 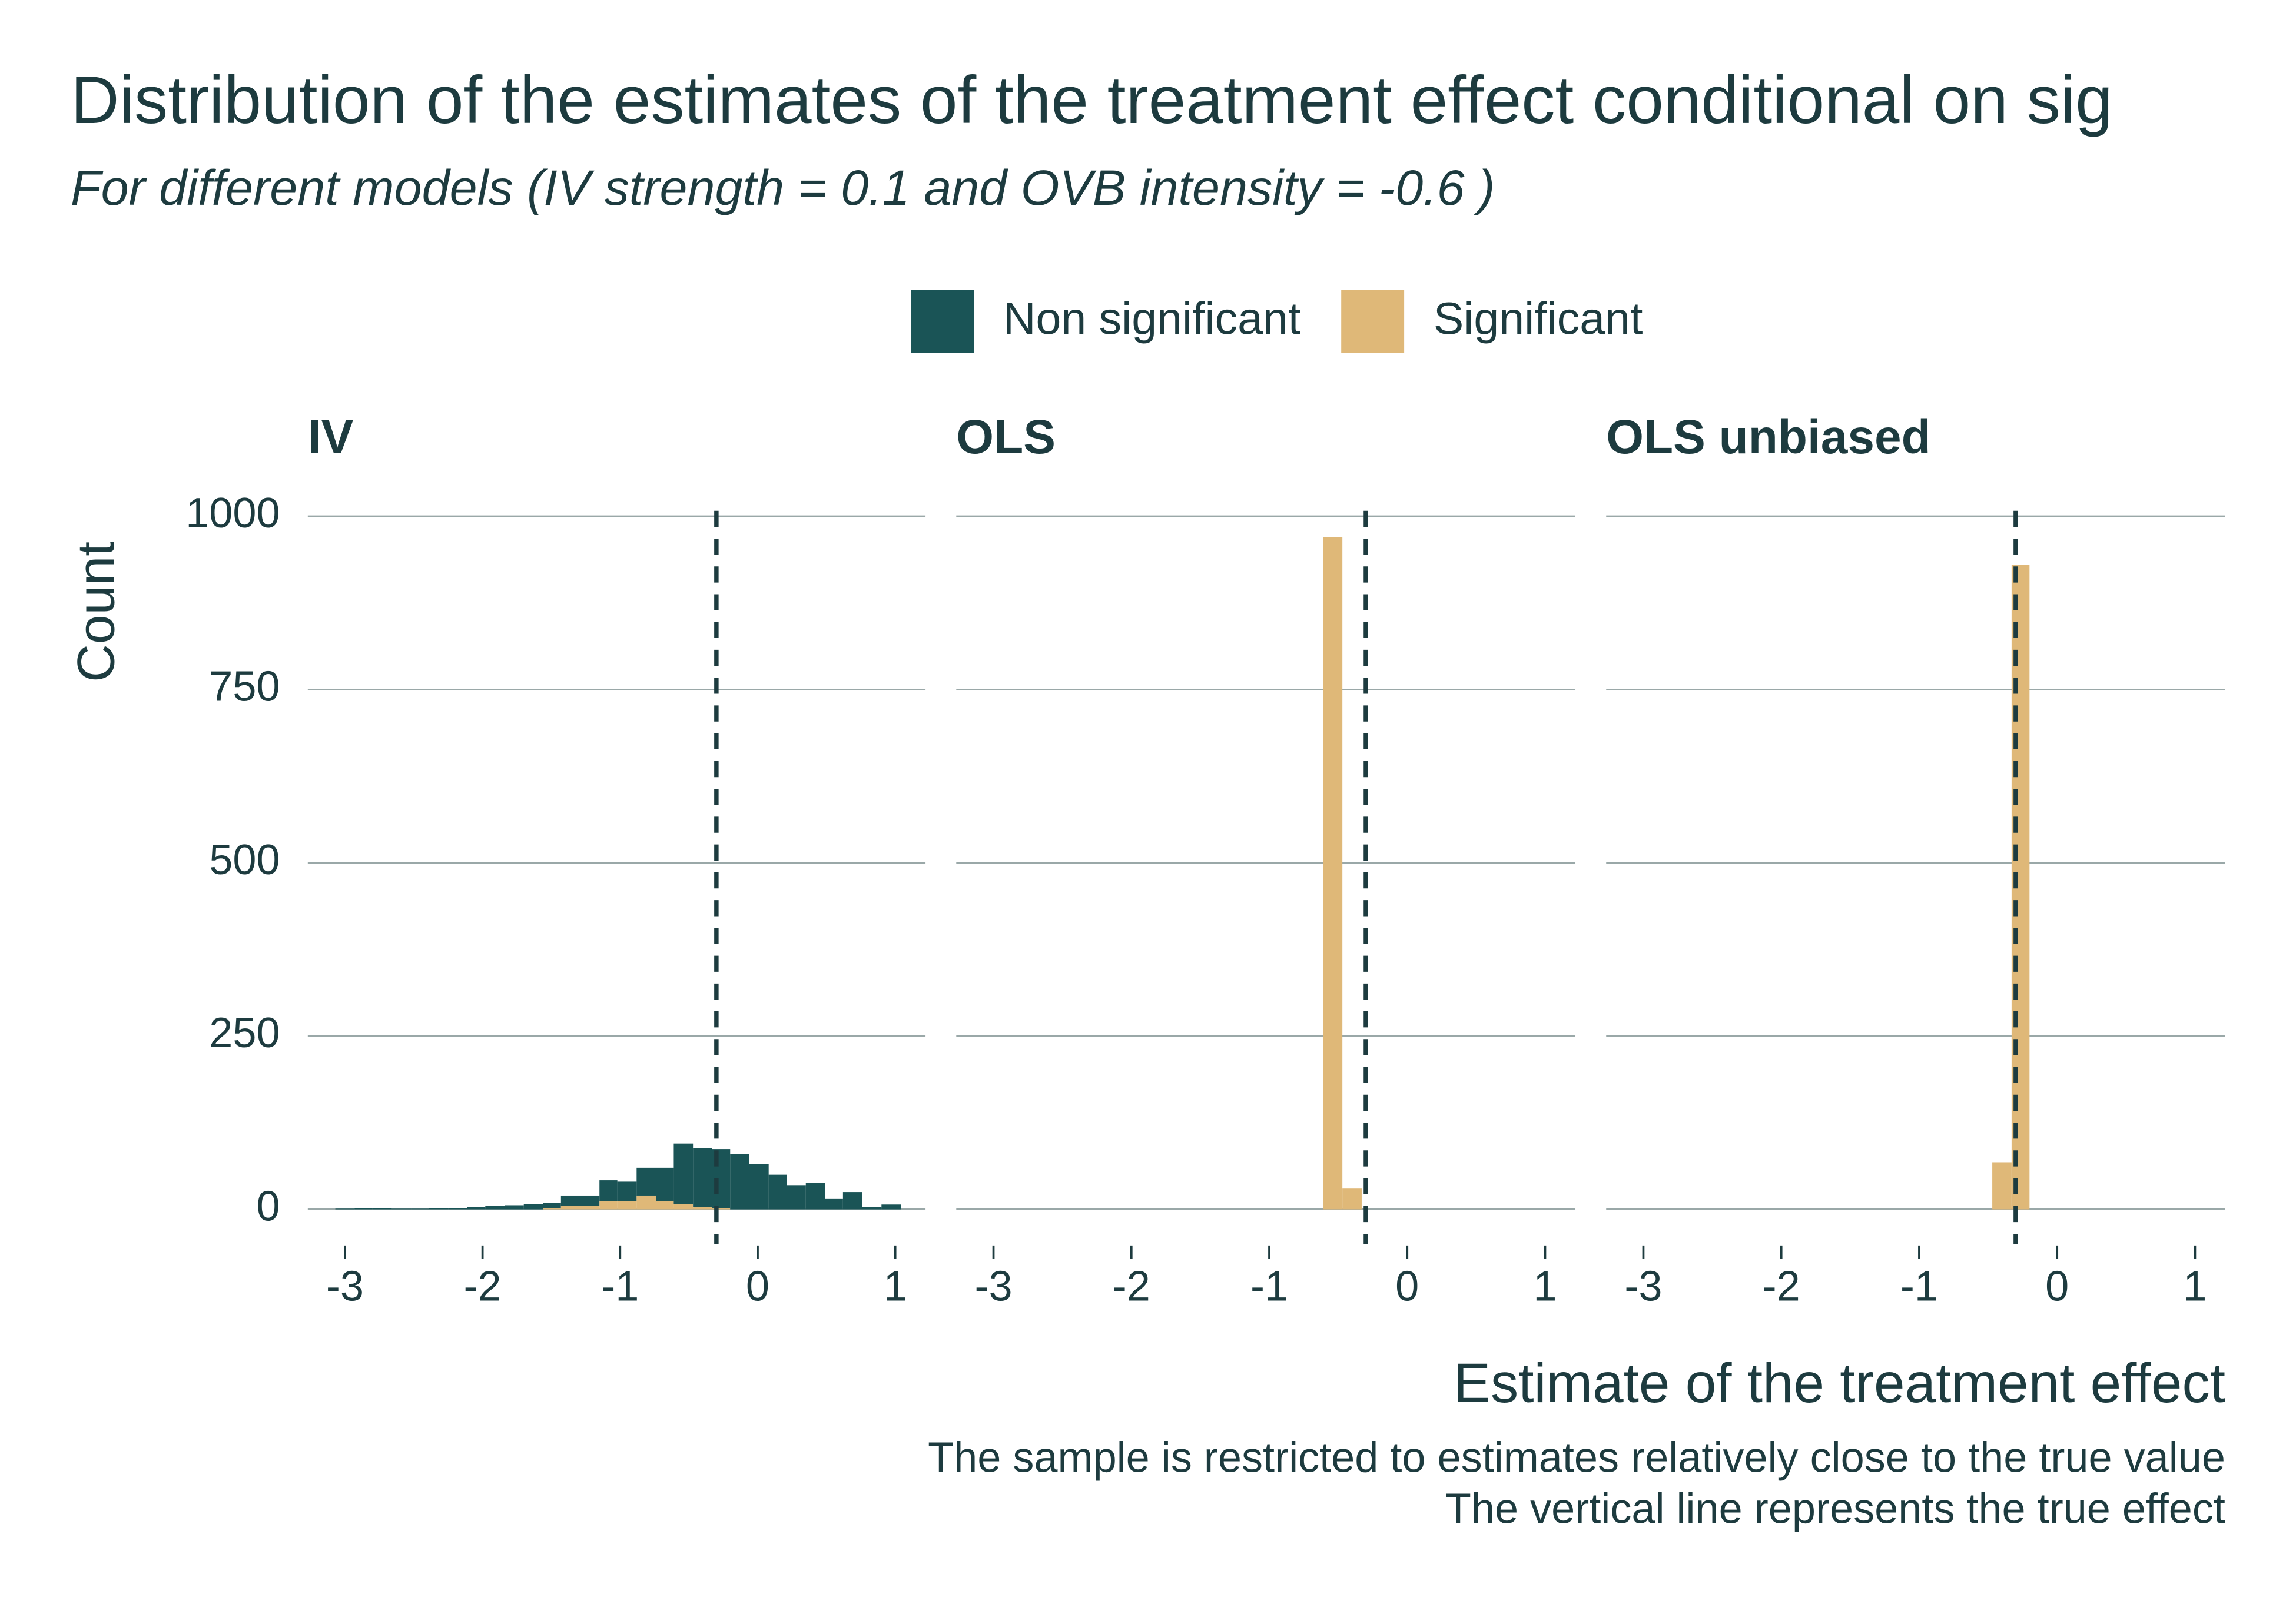 What do you see at coordinates (244, 860) in the screenshot?
I see `y-tick-label: 500` at bounding box center [244, 860].